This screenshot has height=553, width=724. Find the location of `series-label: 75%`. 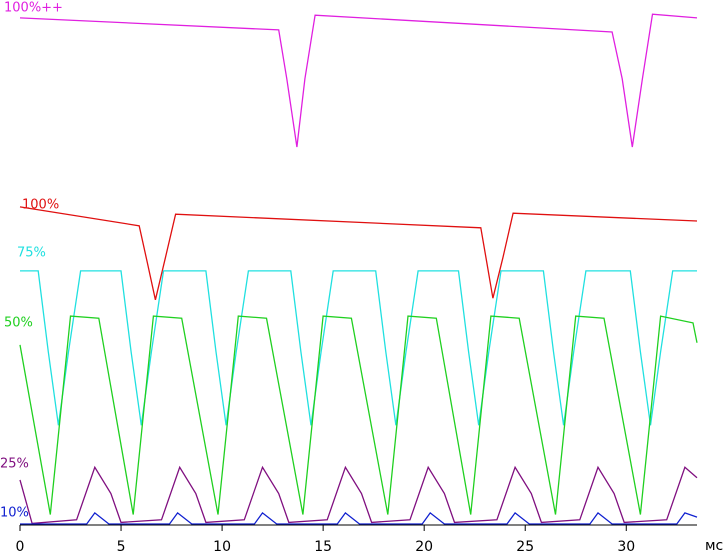

series-label: 75% is located at coordinates (31, 253).